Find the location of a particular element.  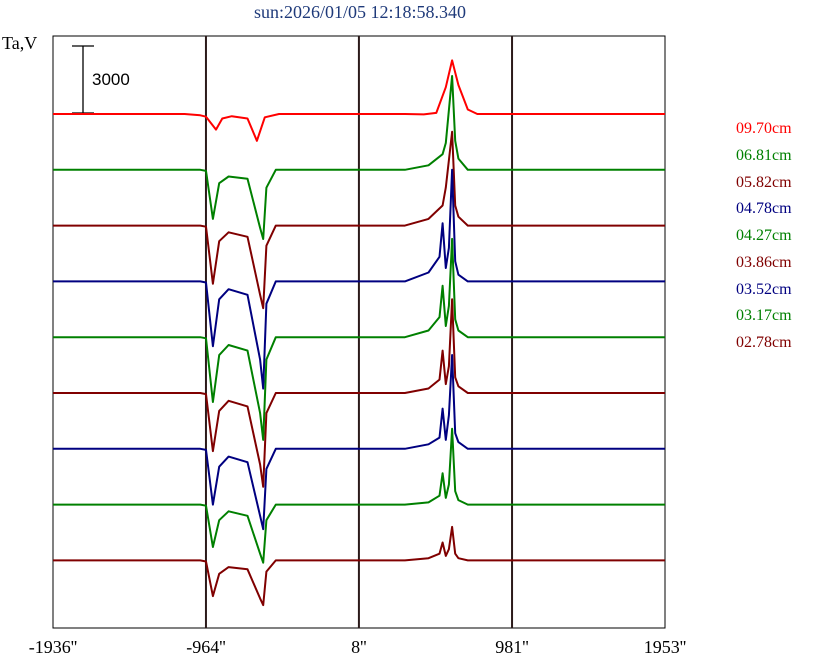

series-line-09-70cm is located at coordinates (359, 100).